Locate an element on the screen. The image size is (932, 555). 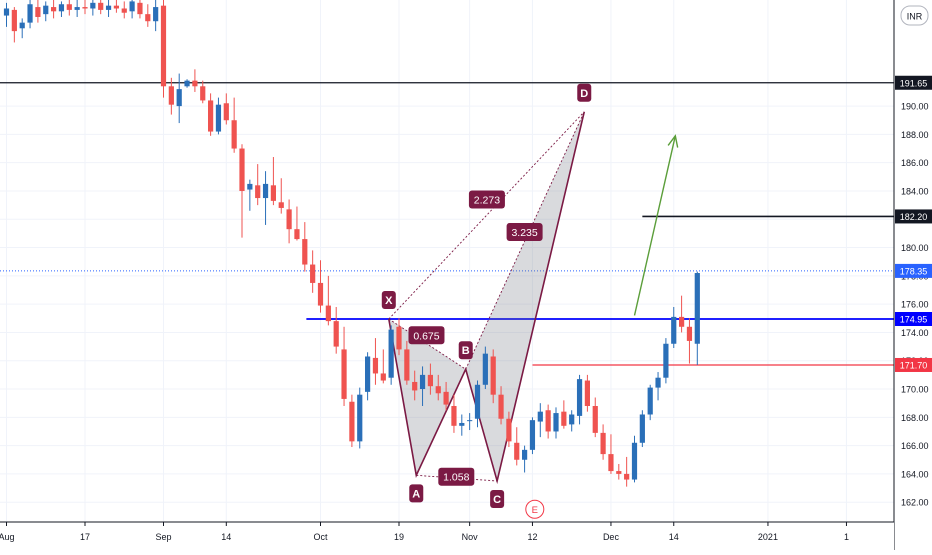
point-a-badge is located at coordinates (416, 493).